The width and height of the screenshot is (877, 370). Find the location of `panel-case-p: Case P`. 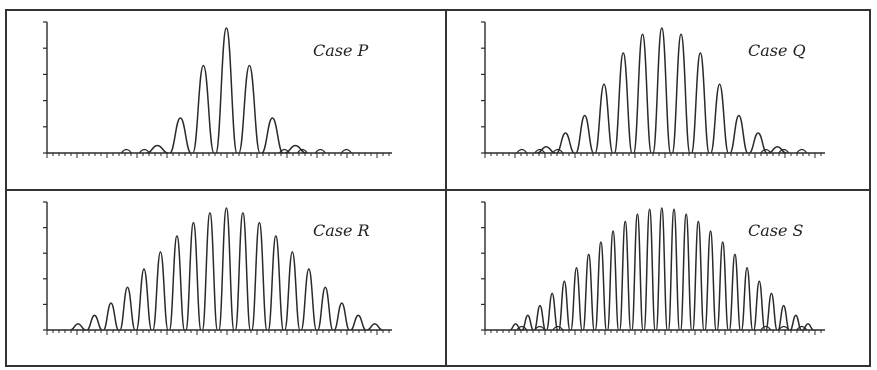

panel-case-p: Case P is located at coordinates (217, 89).